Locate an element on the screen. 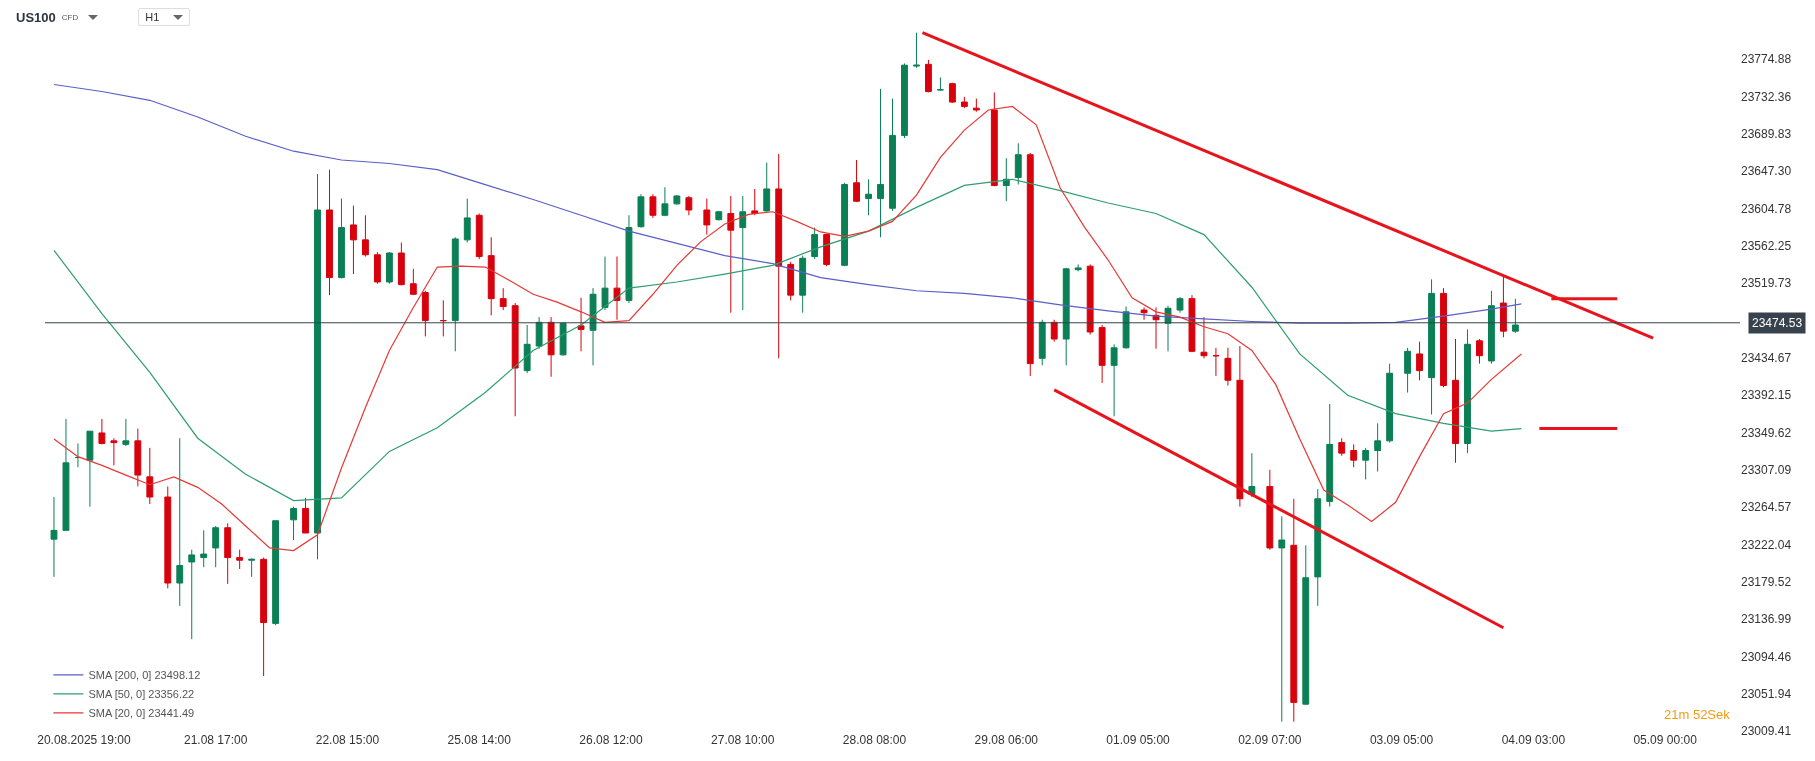  x-tick-label: 03.09 05:00 is located at coordinates (1401, 740).